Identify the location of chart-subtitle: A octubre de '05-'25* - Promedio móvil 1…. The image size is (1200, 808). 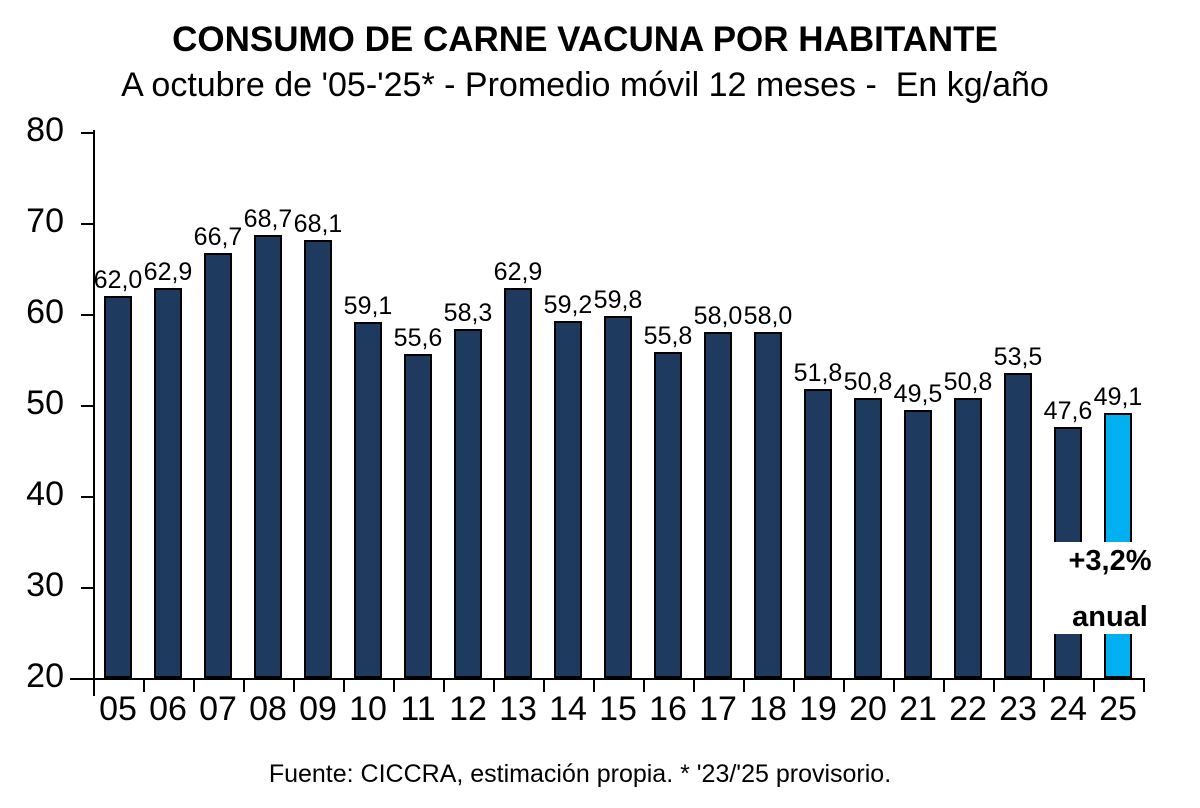
(585, 85).